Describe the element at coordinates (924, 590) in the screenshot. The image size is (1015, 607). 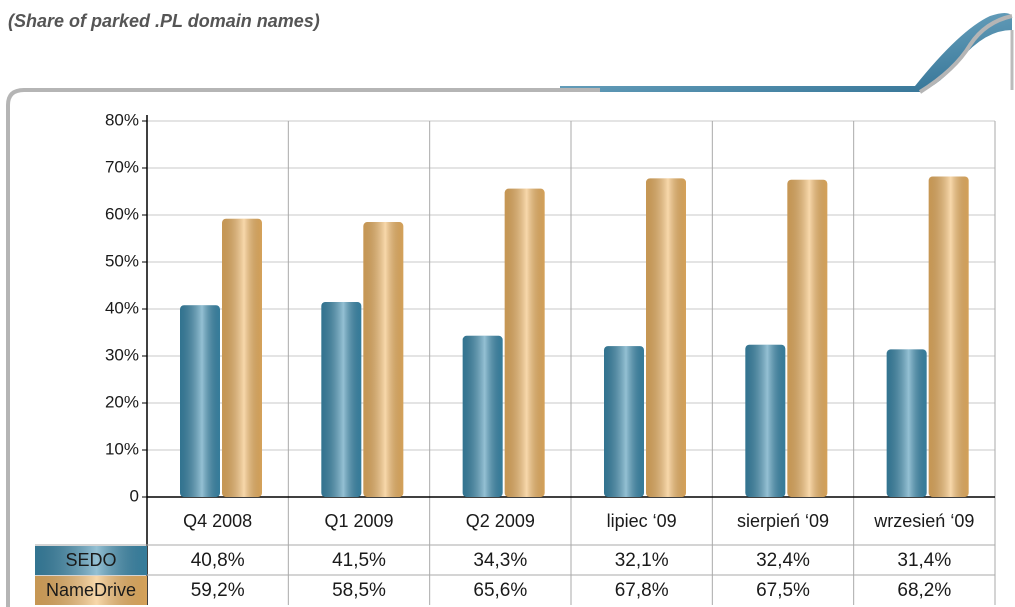
I see `table-value: 68,2%` at that location.